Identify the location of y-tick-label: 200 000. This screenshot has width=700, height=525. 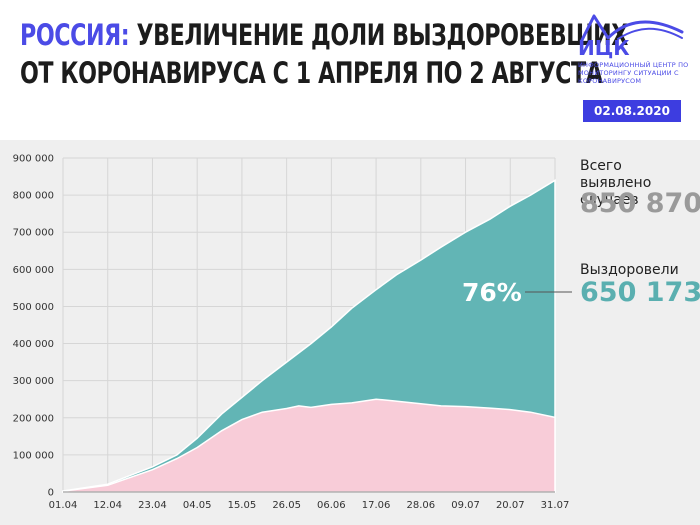
(33, 418).